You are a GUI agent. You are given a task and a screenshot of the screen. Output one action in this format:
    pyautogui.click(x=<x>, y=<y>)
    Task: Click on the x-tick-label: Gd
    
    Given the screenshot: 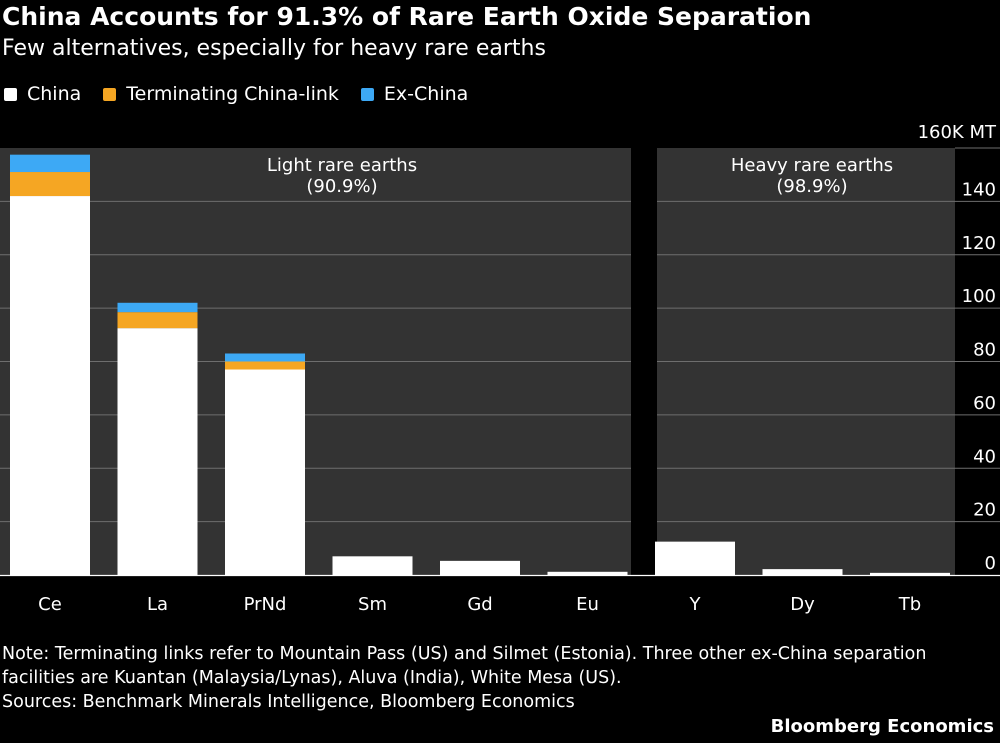 What is the action you would take?
    pyautogui.click(x=479, y=604)
    